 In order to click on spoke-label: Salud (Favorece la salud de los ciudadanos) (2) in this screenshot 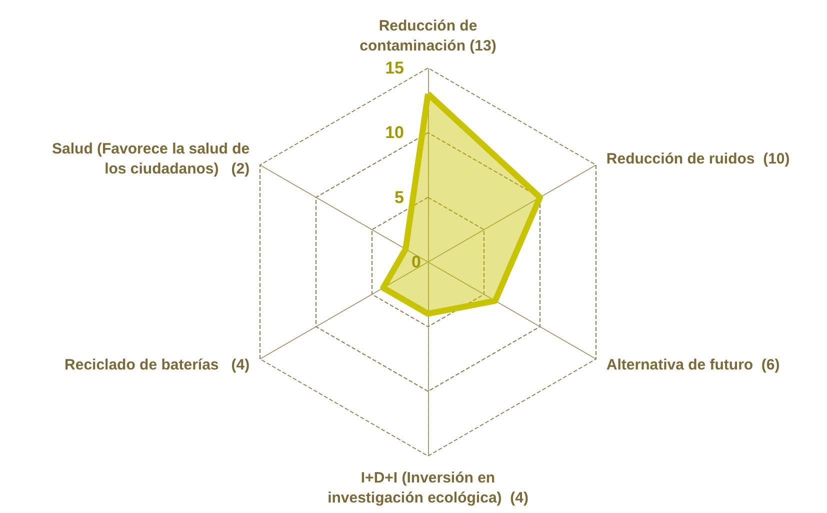, I will do `click(151, 159)`.